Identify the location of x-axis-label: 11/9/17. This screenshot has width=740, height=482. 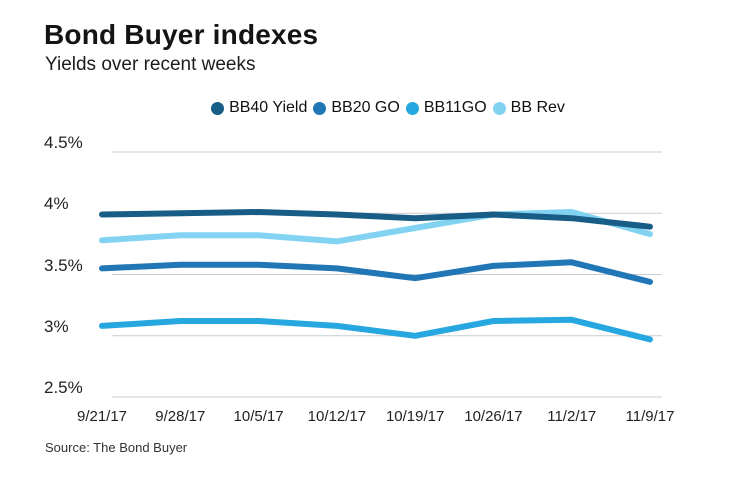
(650, 416).